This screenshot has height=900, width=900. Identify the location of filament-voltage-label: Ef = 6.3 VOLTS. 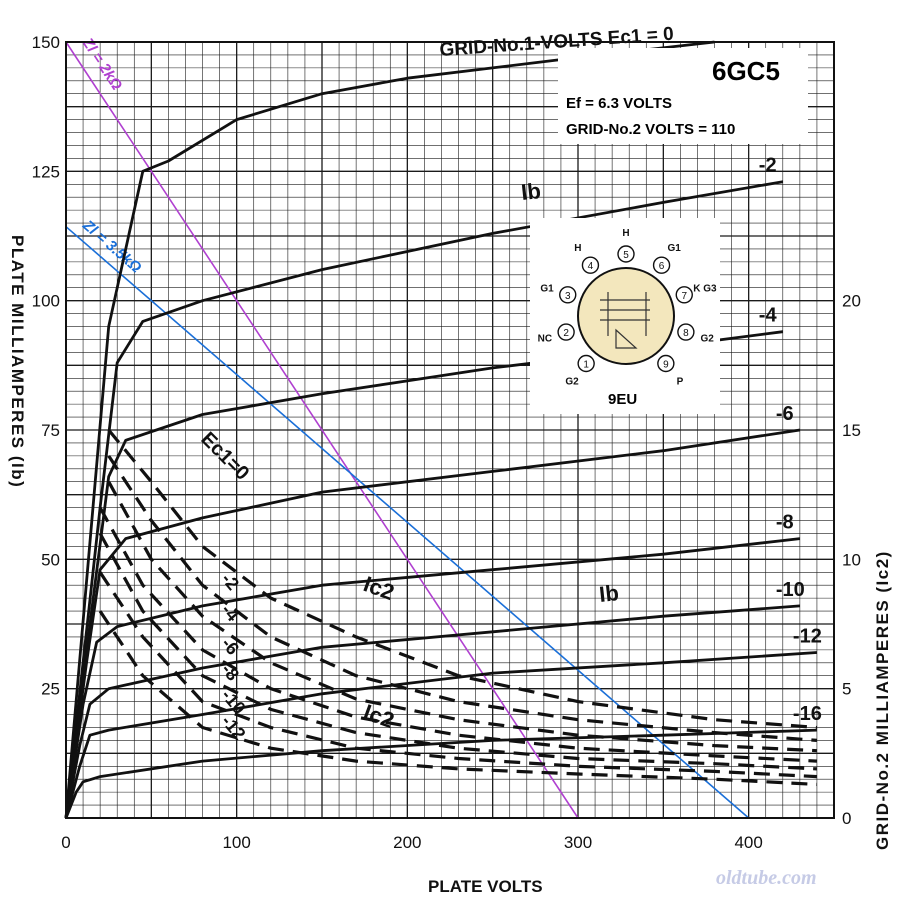
(619, 103).